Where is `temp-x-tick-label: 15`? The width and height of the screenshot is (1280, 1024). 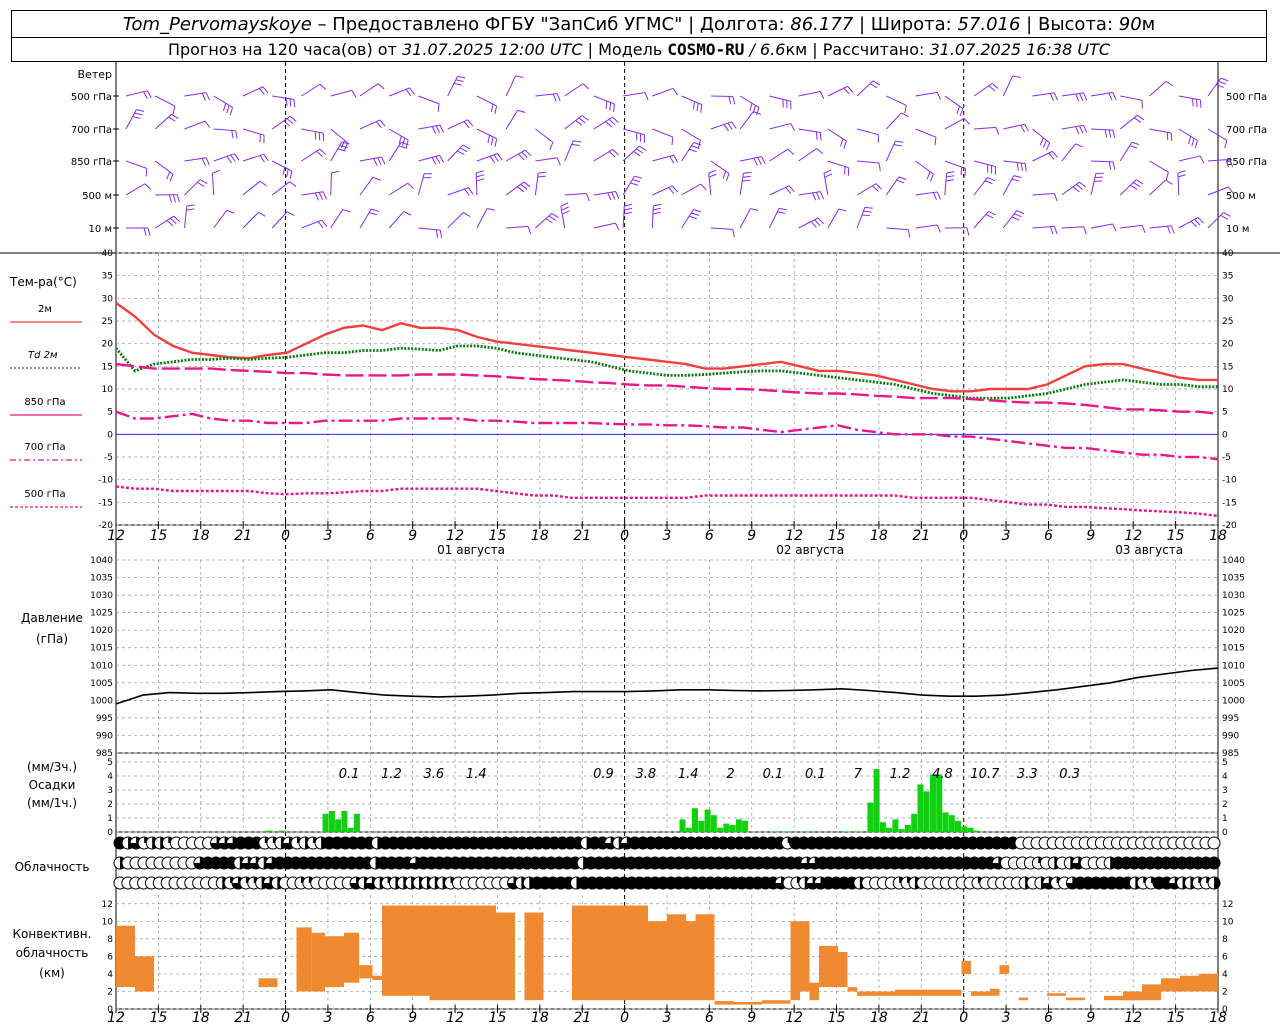 temp-x-tick-label: 15 is located at coordinates (837, 536).